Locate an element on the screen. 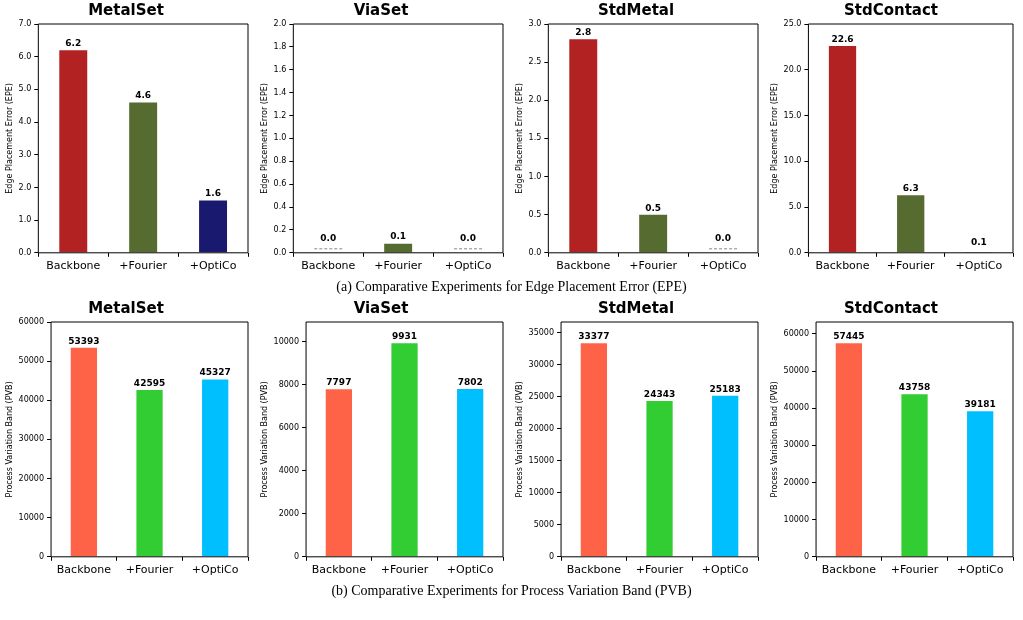 Image resolution: width=1023 pixels, height=620 pixels. y-tick-label: 6000 is located at coordinates (289, 427).